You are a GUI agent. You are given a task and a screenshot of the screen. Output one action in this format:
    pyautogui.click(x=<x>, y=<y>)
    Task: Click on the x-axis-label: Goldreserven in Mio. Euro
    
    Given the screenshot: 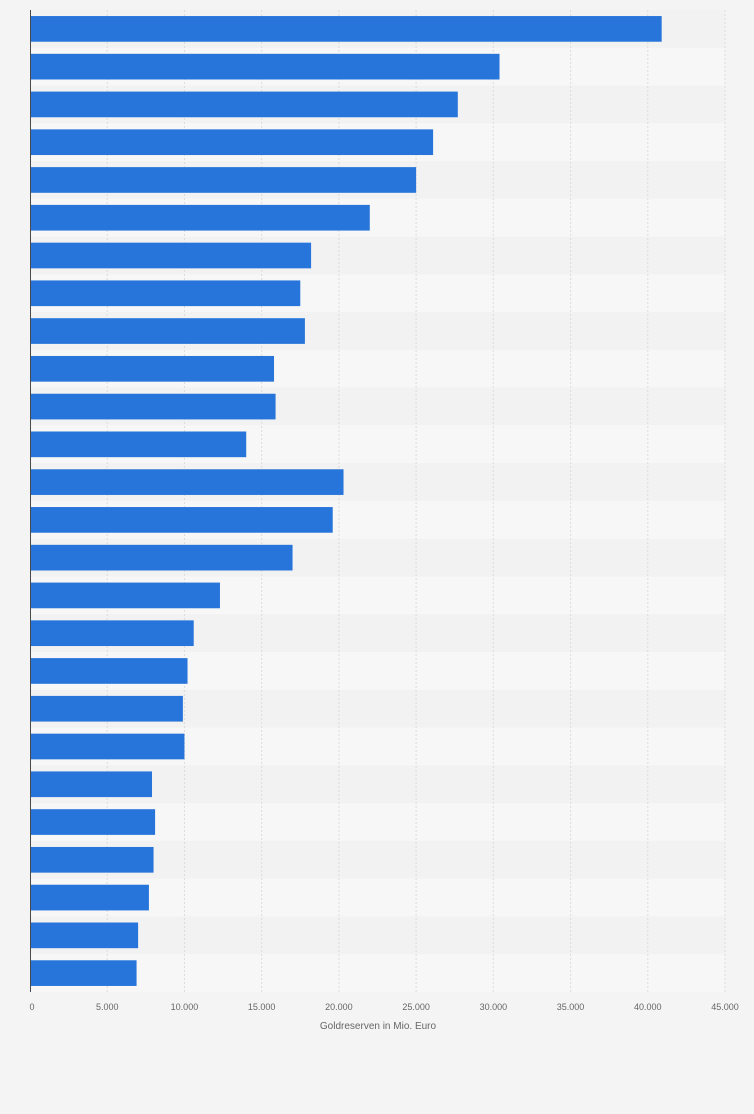 What is the action you would take?
    pyautogui.click(x=378, y=1026)
    